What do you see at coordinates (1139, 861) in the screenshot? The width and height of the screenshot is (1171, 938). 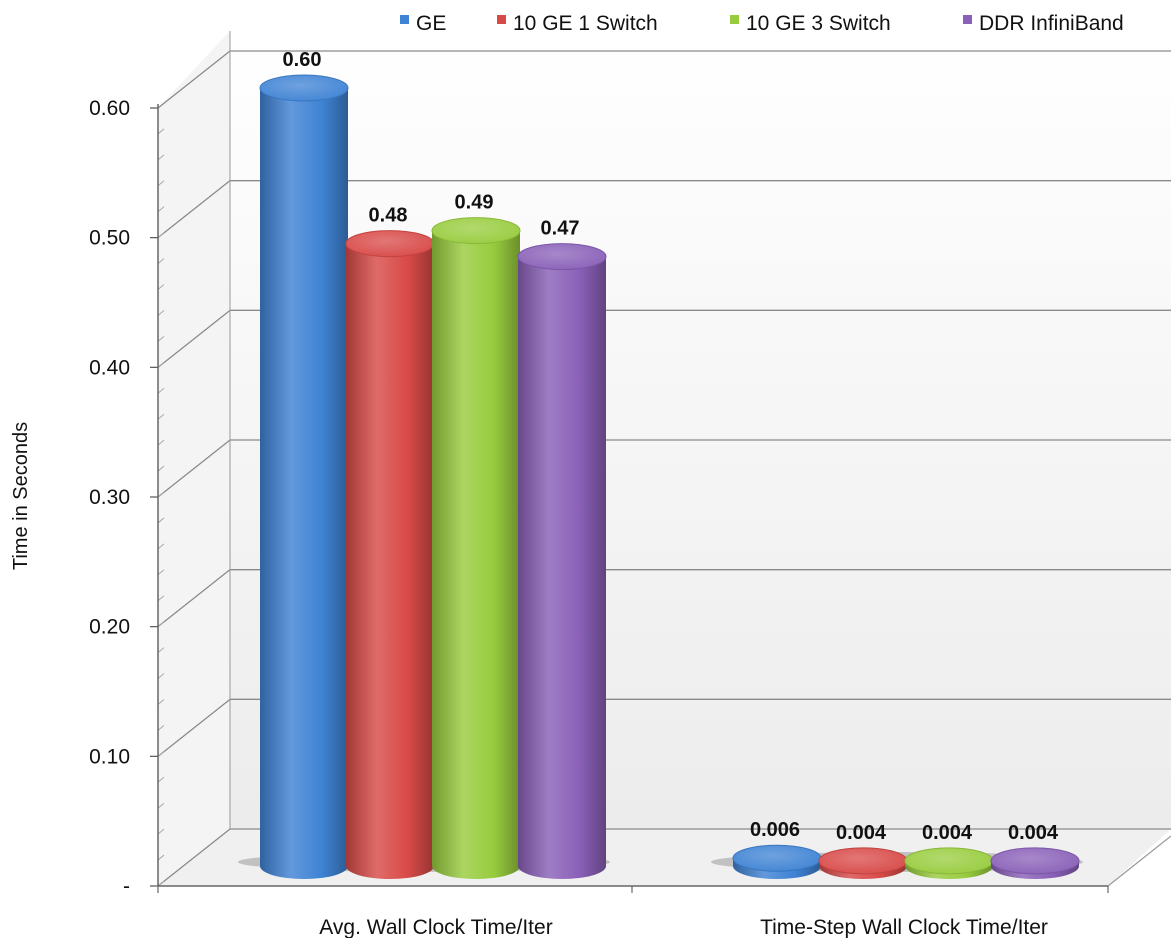 I see `floor-edge` at bounding box center [1139, 861].